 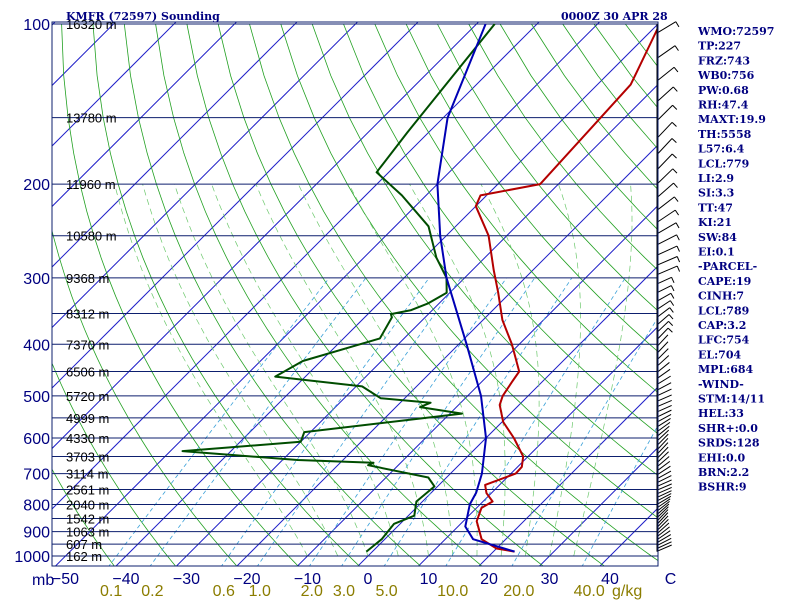 I want to click on index-value: LI:2.9, so click(x=716, y=178).